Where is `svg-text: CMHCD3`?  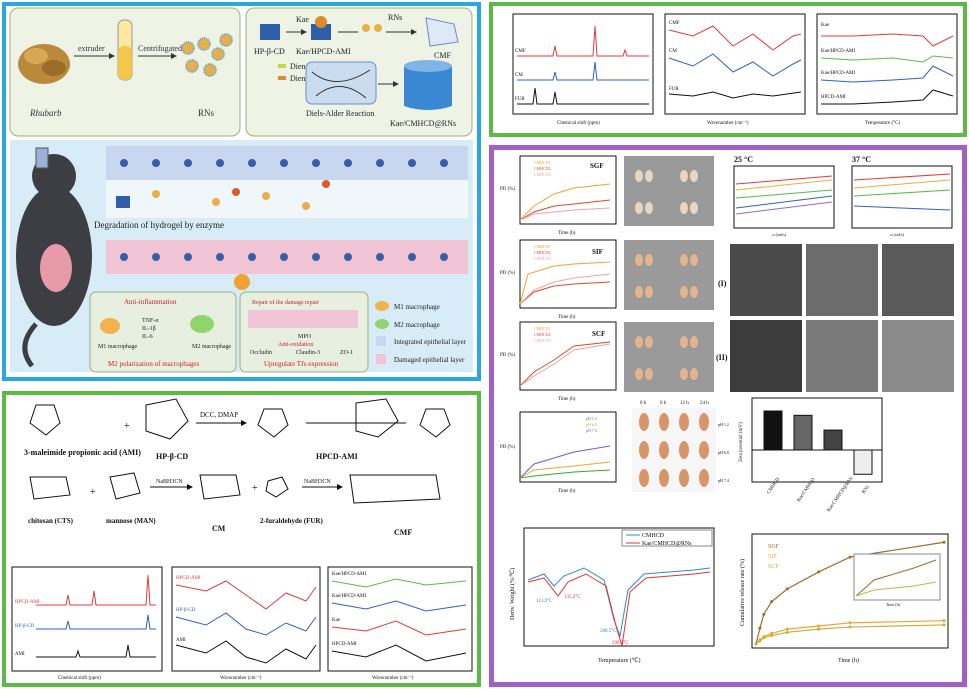
svg-text: CMHCD3 is located at coordinates (542, 258).